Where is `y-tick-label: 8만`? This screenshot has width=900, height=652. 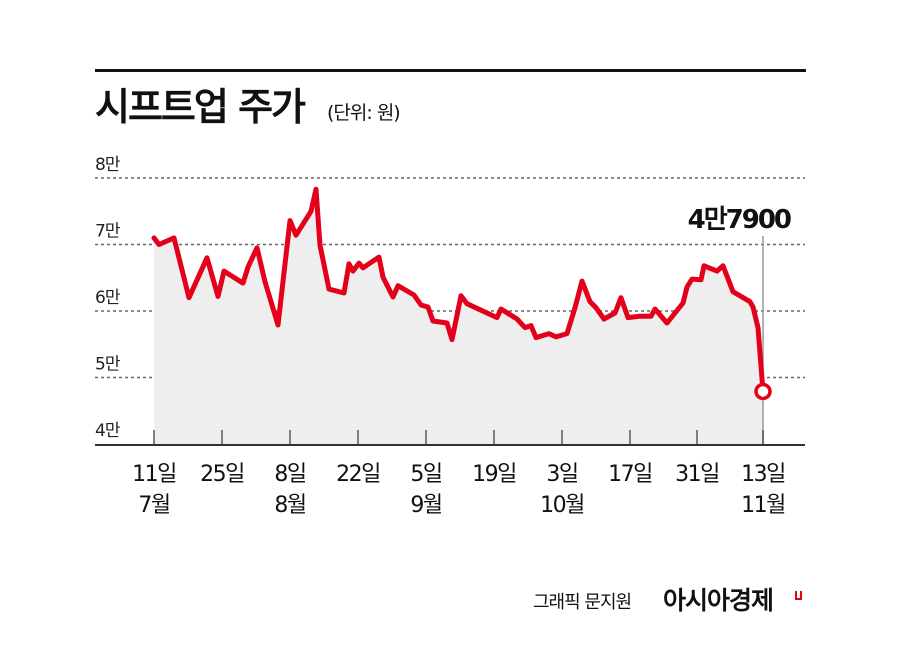 y-tick-label: 8만 is located at coordinates (108, 165).